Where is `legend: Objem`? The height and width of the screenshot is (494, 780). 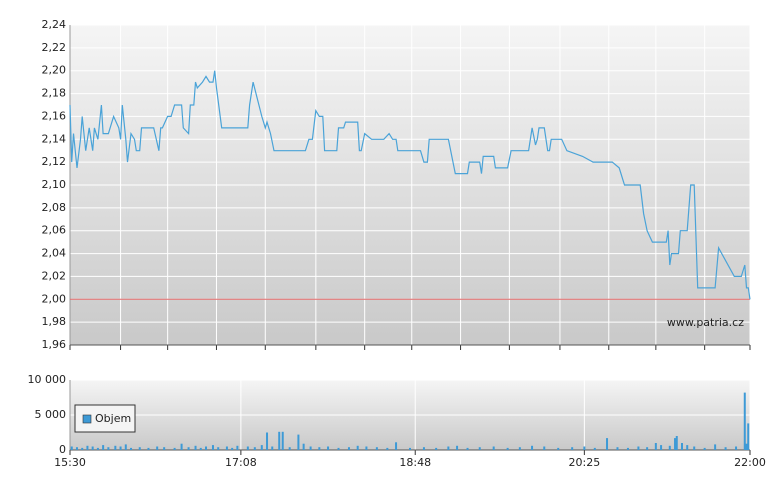 legend: Objem is located at coordinates (105, 418).